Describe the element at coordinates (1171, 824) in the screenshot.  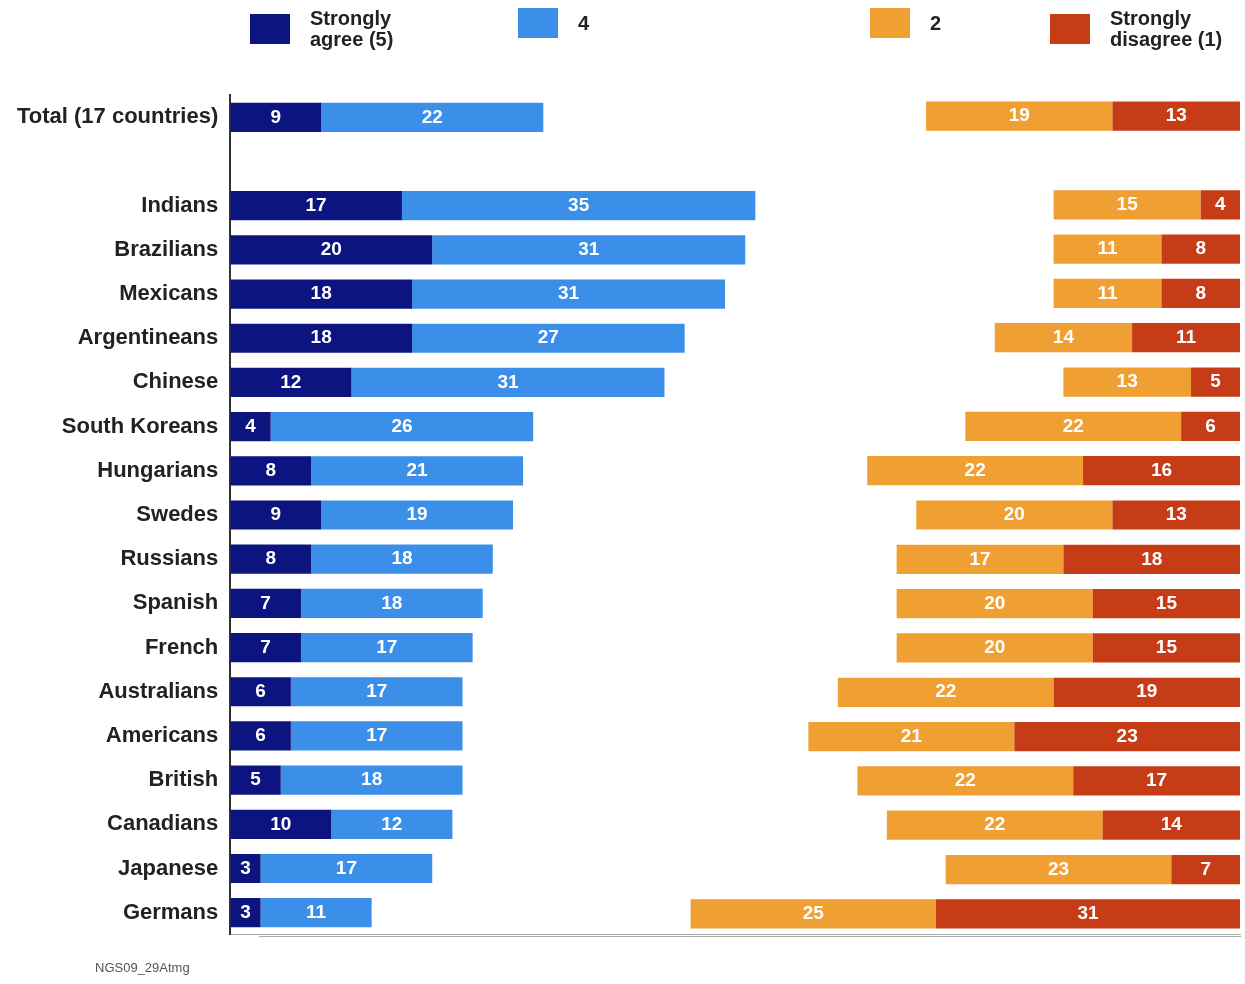
I see `data-label: 14` at that location.